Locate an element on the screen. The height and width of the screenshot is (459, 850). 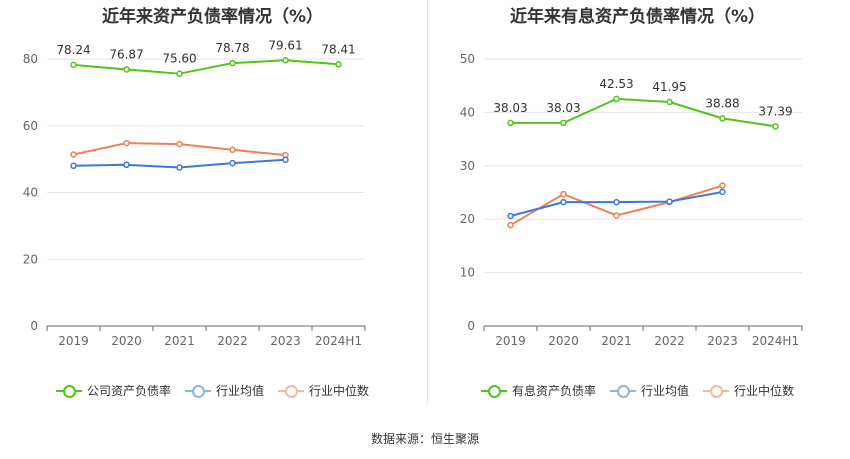
data-label: 75.60 is located at coordinates (179, 59).